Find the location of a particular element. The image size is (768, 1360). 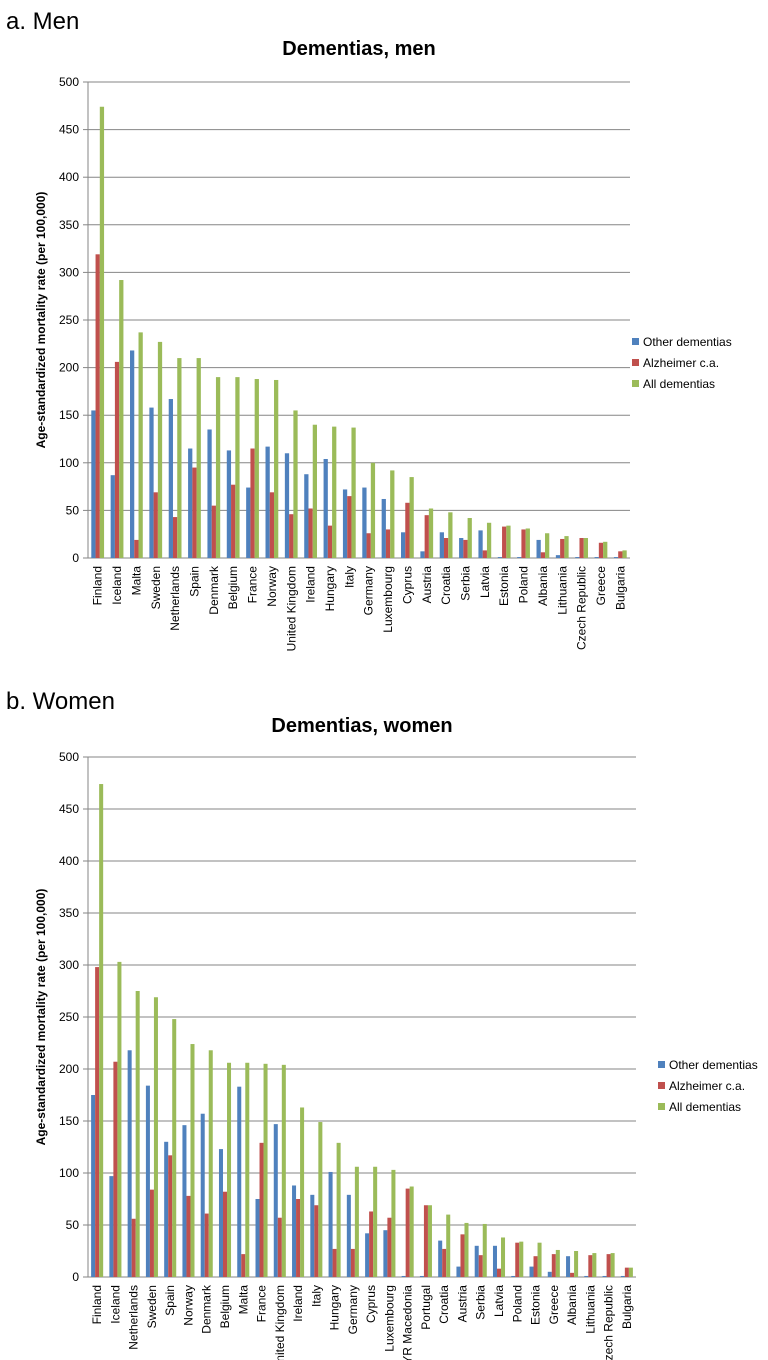

x-tick-label: Ireland is located at coordinates (311, 584).